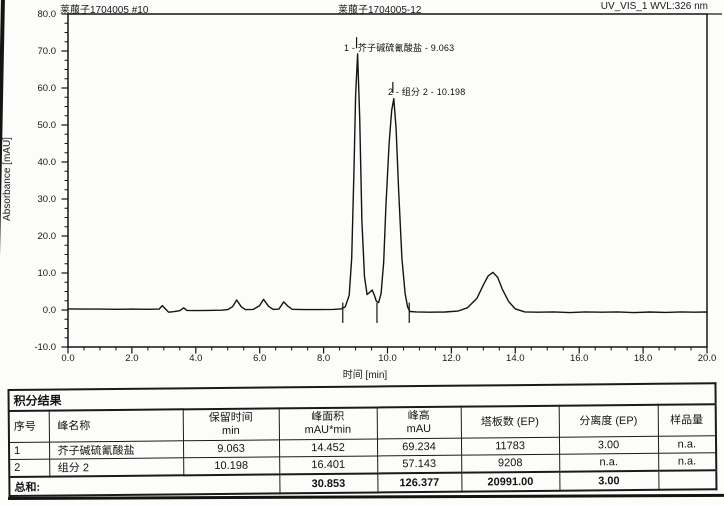  Describe the element at coordinates (47, 199) in the screenshot. I see `y-tick-label: 30.0` at that location.